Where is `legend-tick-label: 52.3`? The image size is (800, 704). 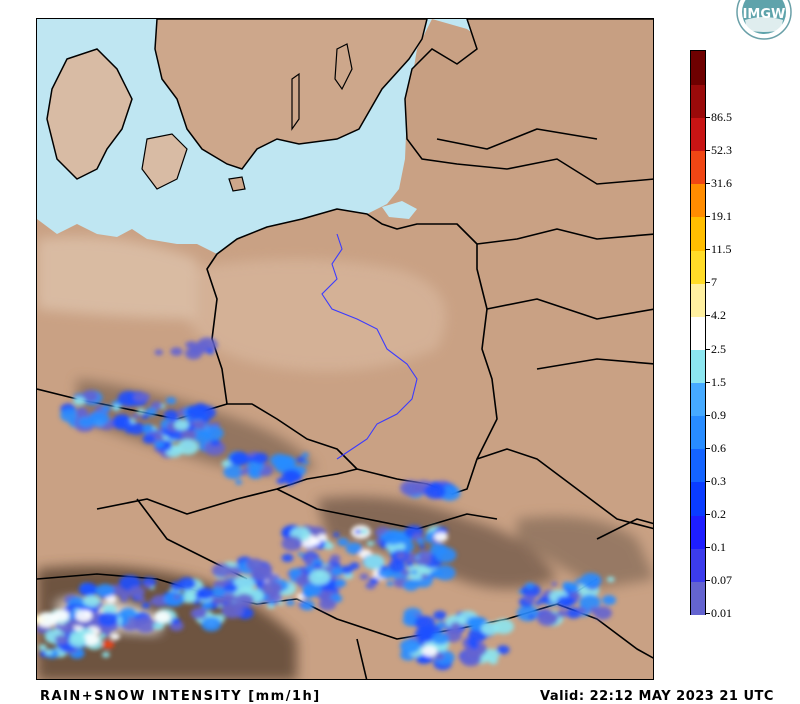
legend-tick-label: 52.3 is located at coordinates (721, 149).